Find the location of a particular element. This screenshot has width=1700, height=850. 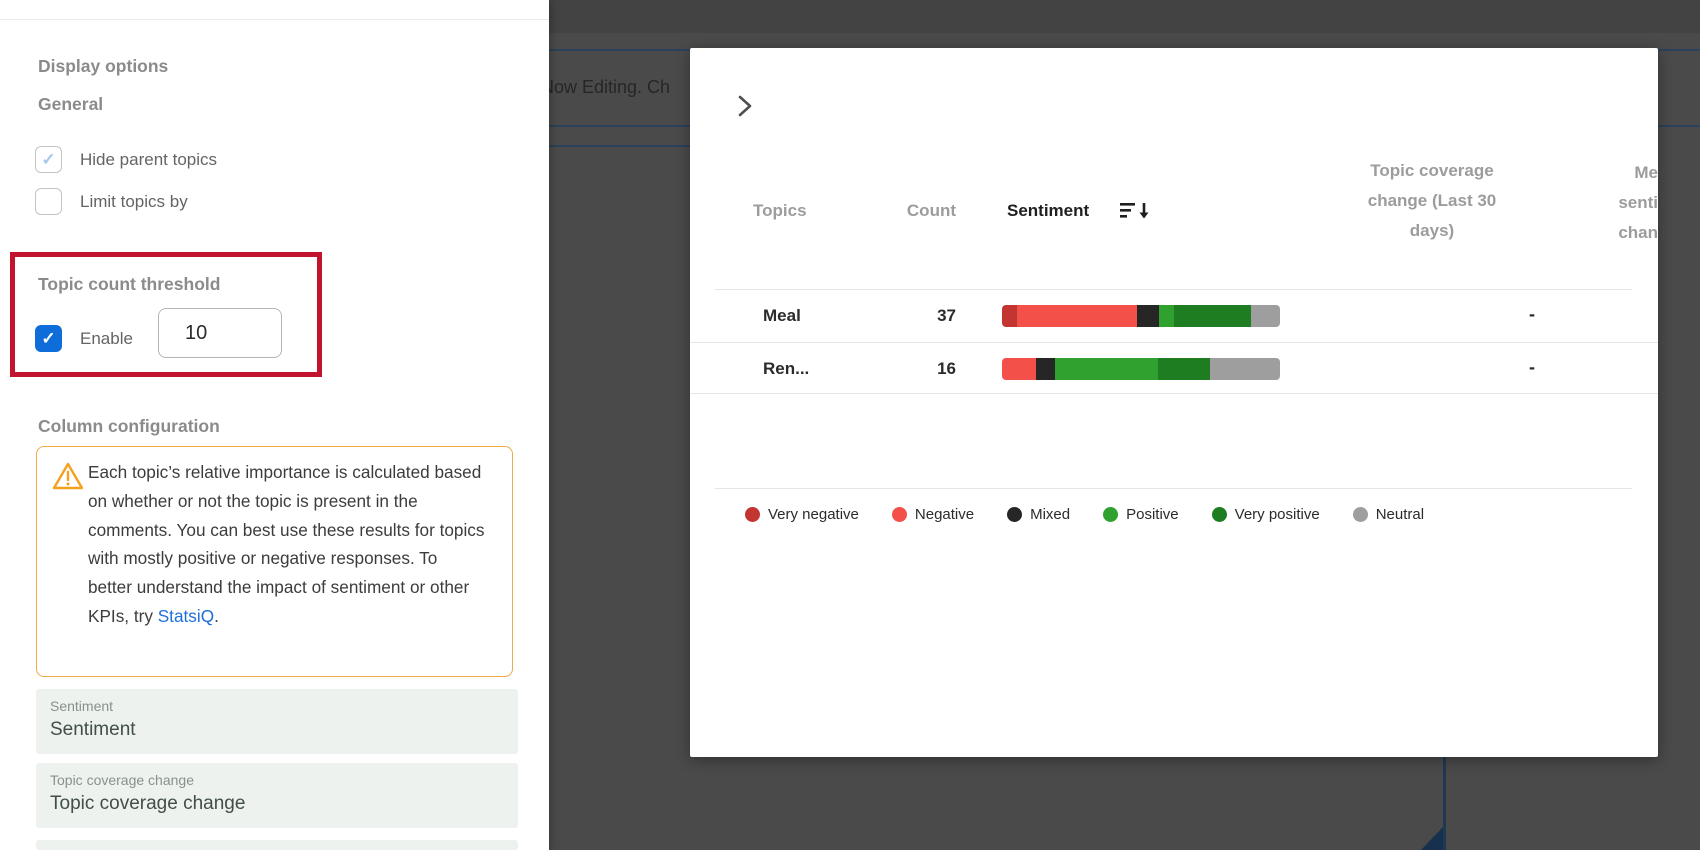

legend-label: Very negative is located at coordinates (813, 514).